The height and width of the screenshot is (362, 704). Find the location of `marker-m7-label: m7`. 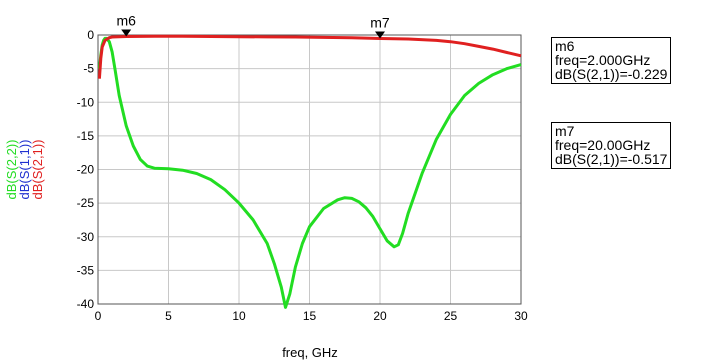

marker-m7-label: m7 is located at coordinates (380, 22).